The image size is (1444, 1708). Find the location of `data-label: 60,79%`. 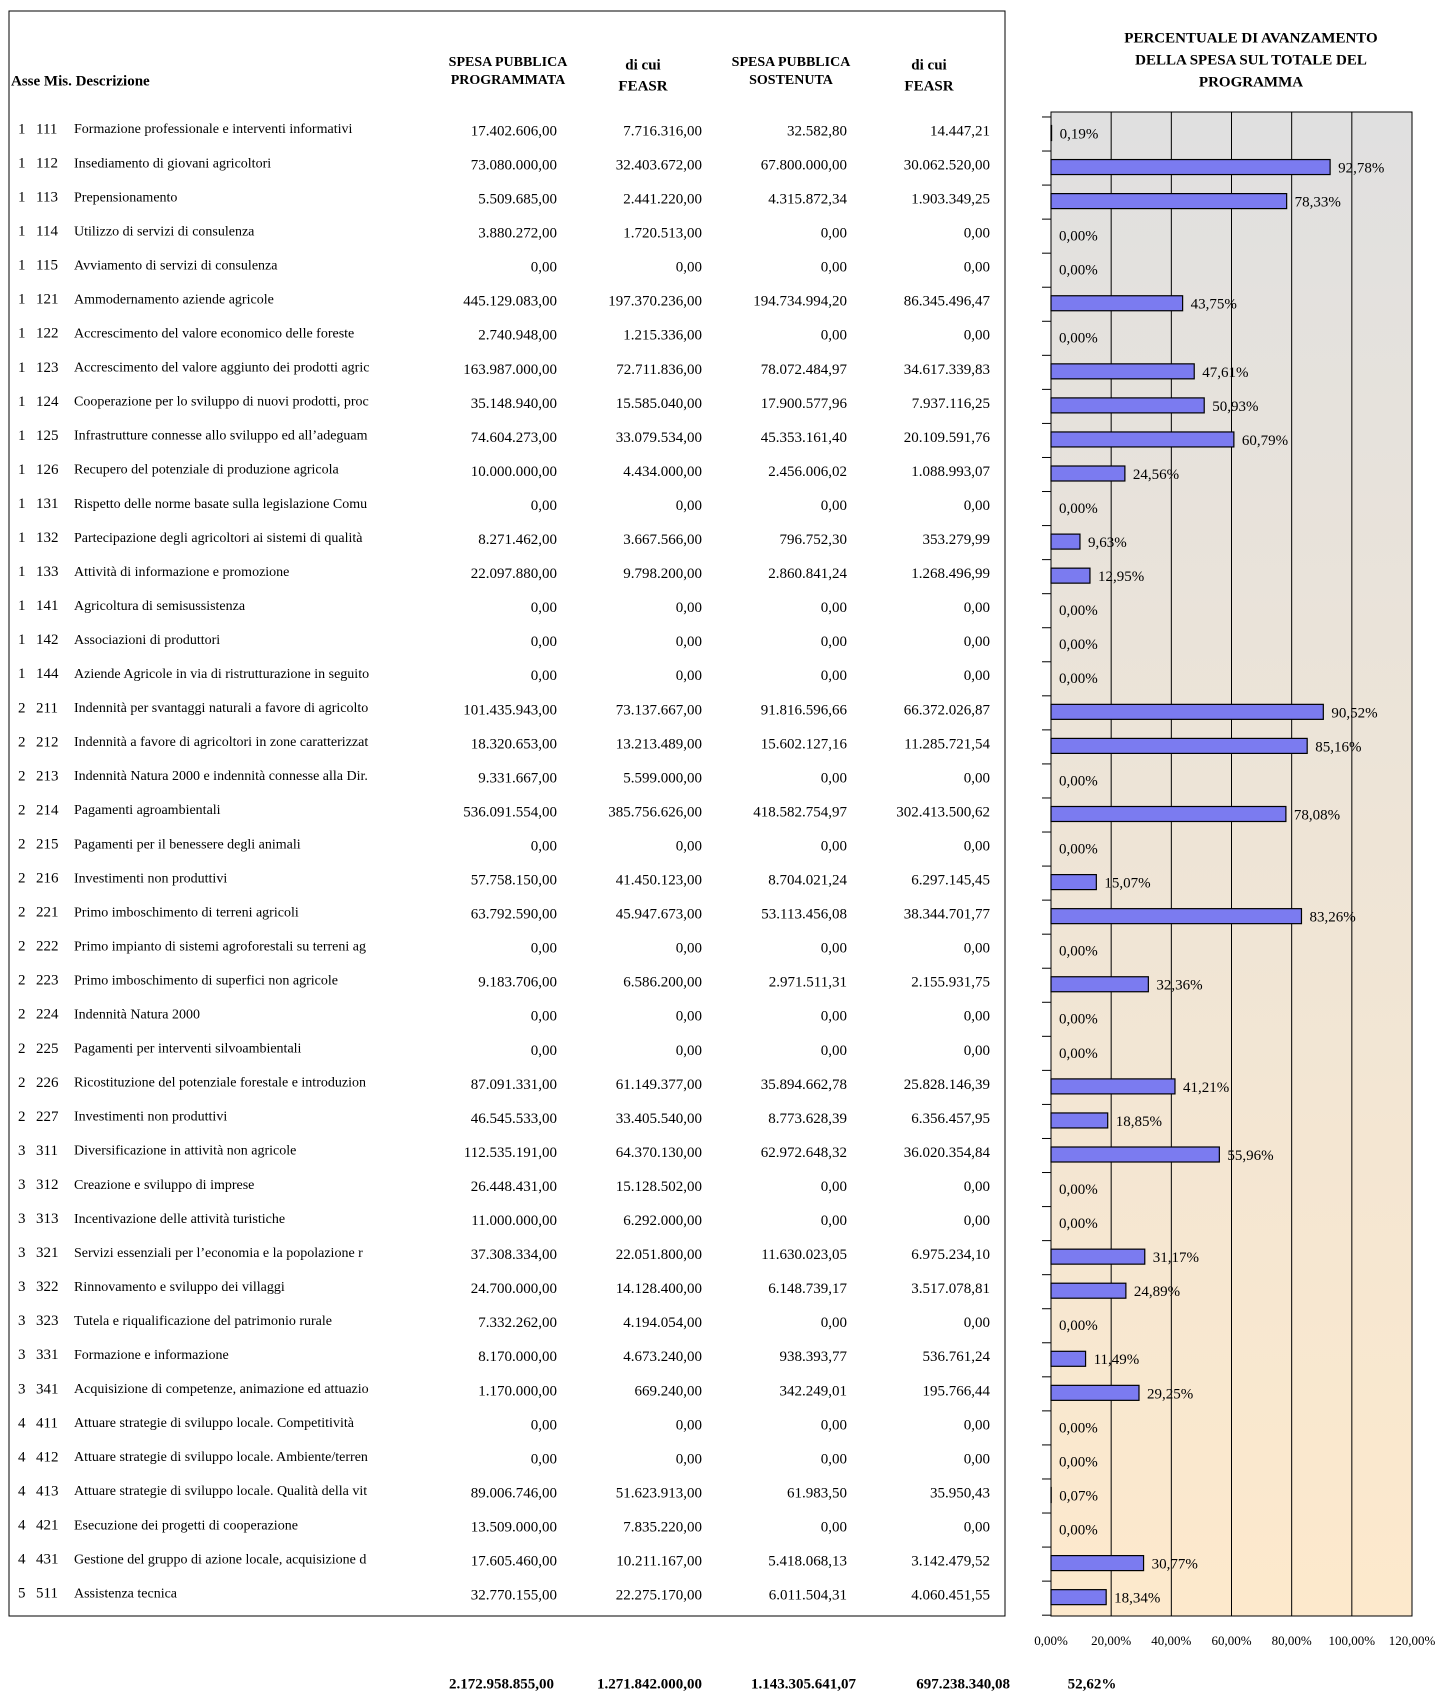

data-label: 60,79% is located at coordinates (1265, 441).